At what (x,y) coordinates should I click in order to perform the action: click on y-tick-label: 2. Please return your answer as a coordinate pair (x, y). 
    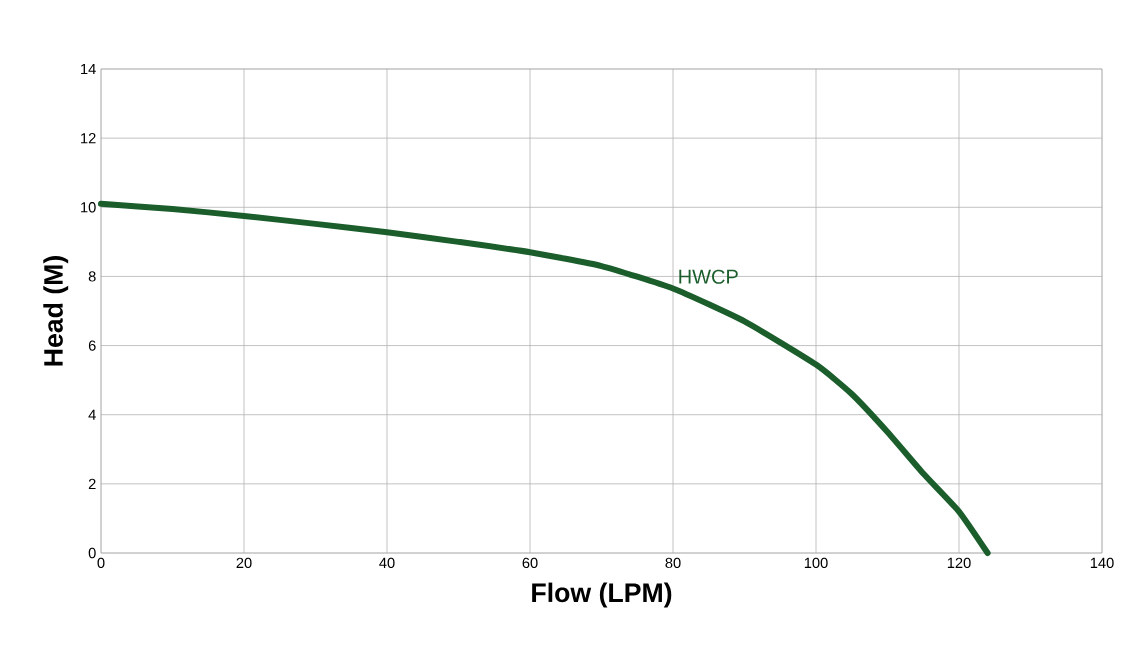
    Looking at the image, I should click on (92, 483).